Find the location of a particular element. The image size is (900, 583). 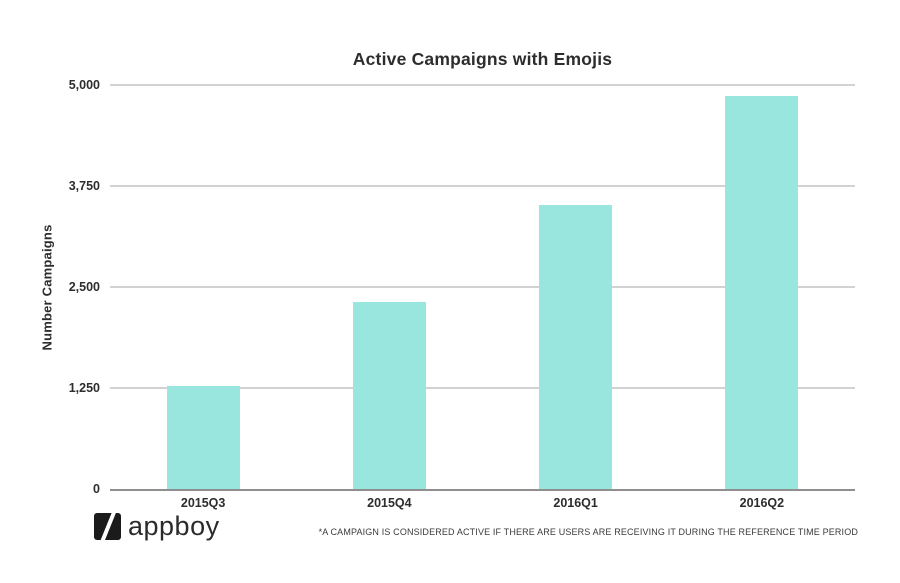

x-tick-label: 2016Q2 is located at coordinates (762, 503).